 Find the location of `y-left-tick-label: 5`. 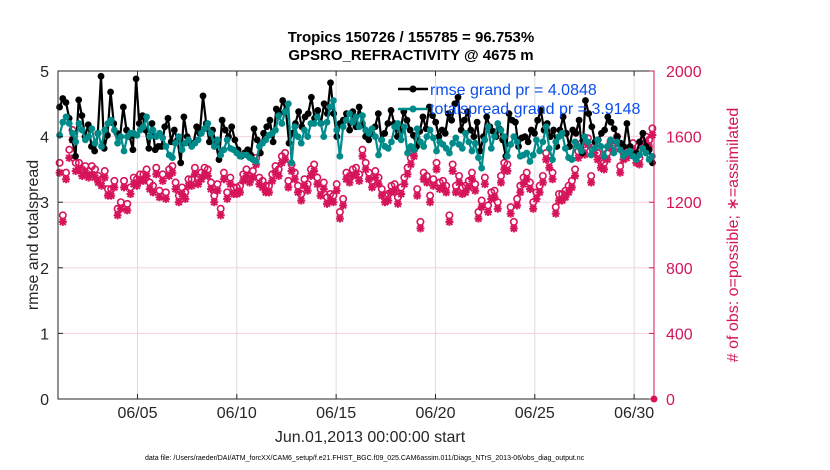

y-left-tick-label: 5 is located at coordinates (44, 72).